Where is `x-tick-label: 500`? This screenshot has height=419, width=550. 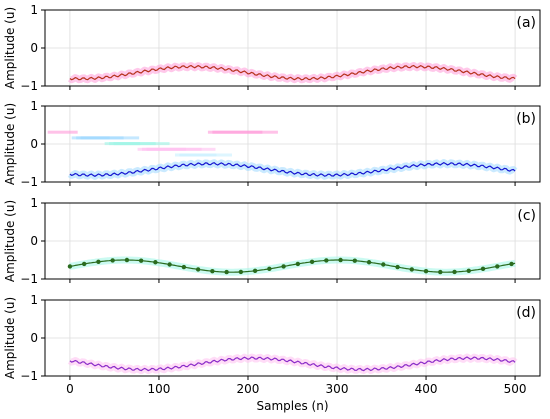
x-tick-label: 500 is located at coordinates (515, 389).